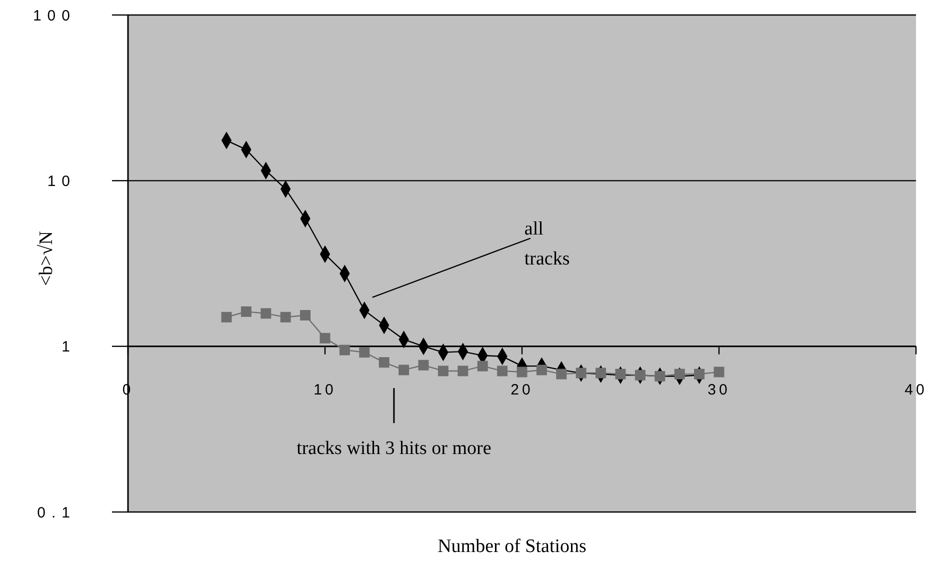 The height and width of the screenshot is (565, 937). Describe the element at coordinates (547, 244) in the screenshot. I see `annotation: all tracks` at that location.